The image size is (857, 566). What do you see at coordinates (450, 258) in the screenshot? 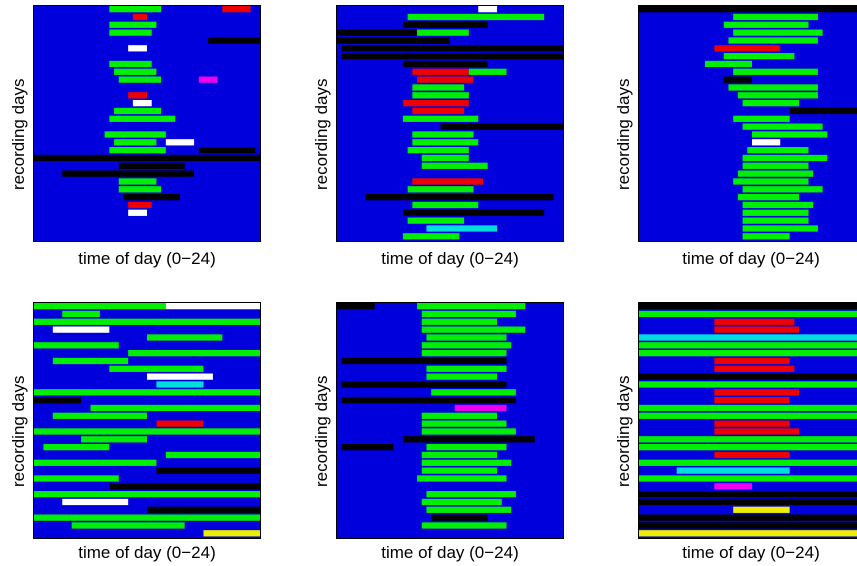
I see `x-axis-label-2: time of day (0−24)` at bounding box center [450, 258].